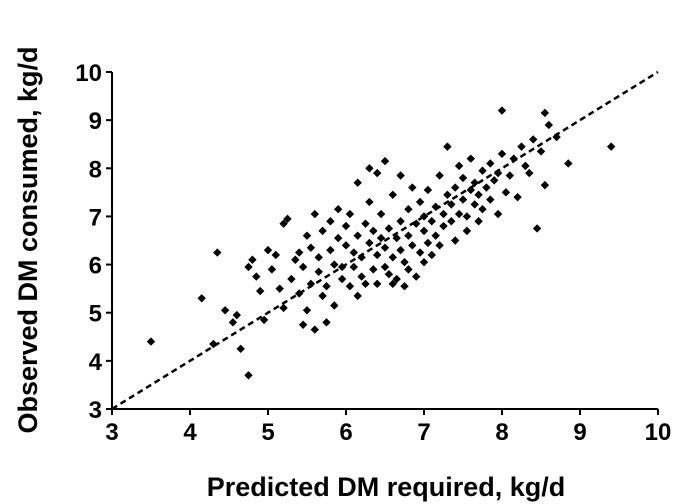 The image size is (688, 504). Describe the element at coordinates (111, 432) in the screenshot. I see `x-tick-label: 3` at that location.